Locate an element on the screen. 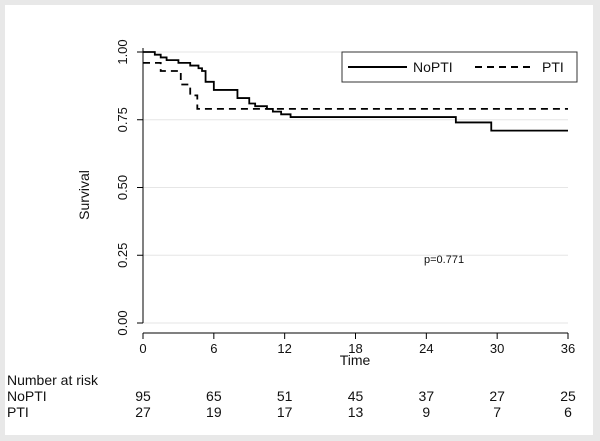 The height and width of the screenshot is (441, 600). risk-value-NoPTI: 65 is located at coordinates (214, 396).